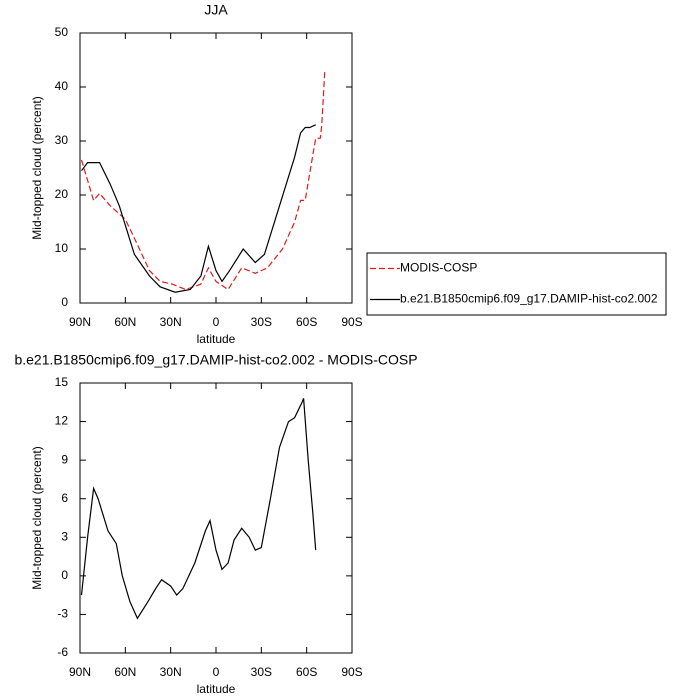  What do you see at coordinates (64, 536) in the screenshot?
I see `y-tick-label: 3` at bounding box center [64, 536].